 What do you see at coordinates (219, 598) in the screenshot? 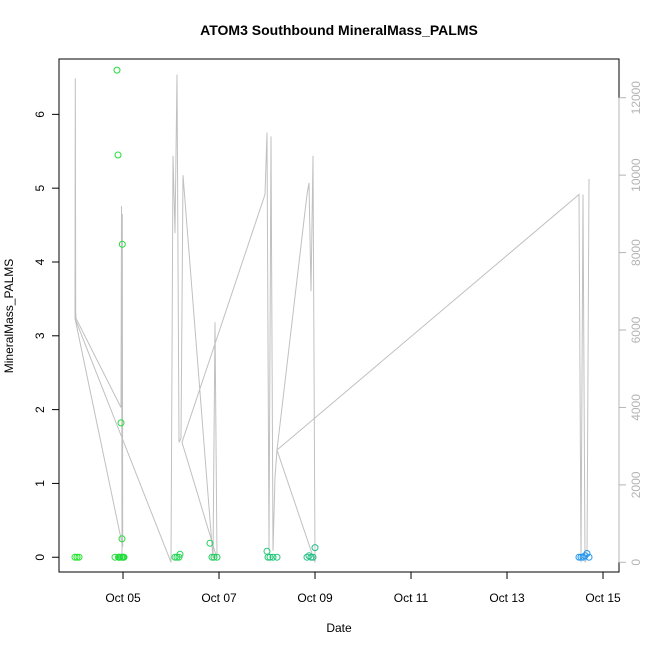
I see `x-tick-label: Oct 07` at bounding box center [219, 598].